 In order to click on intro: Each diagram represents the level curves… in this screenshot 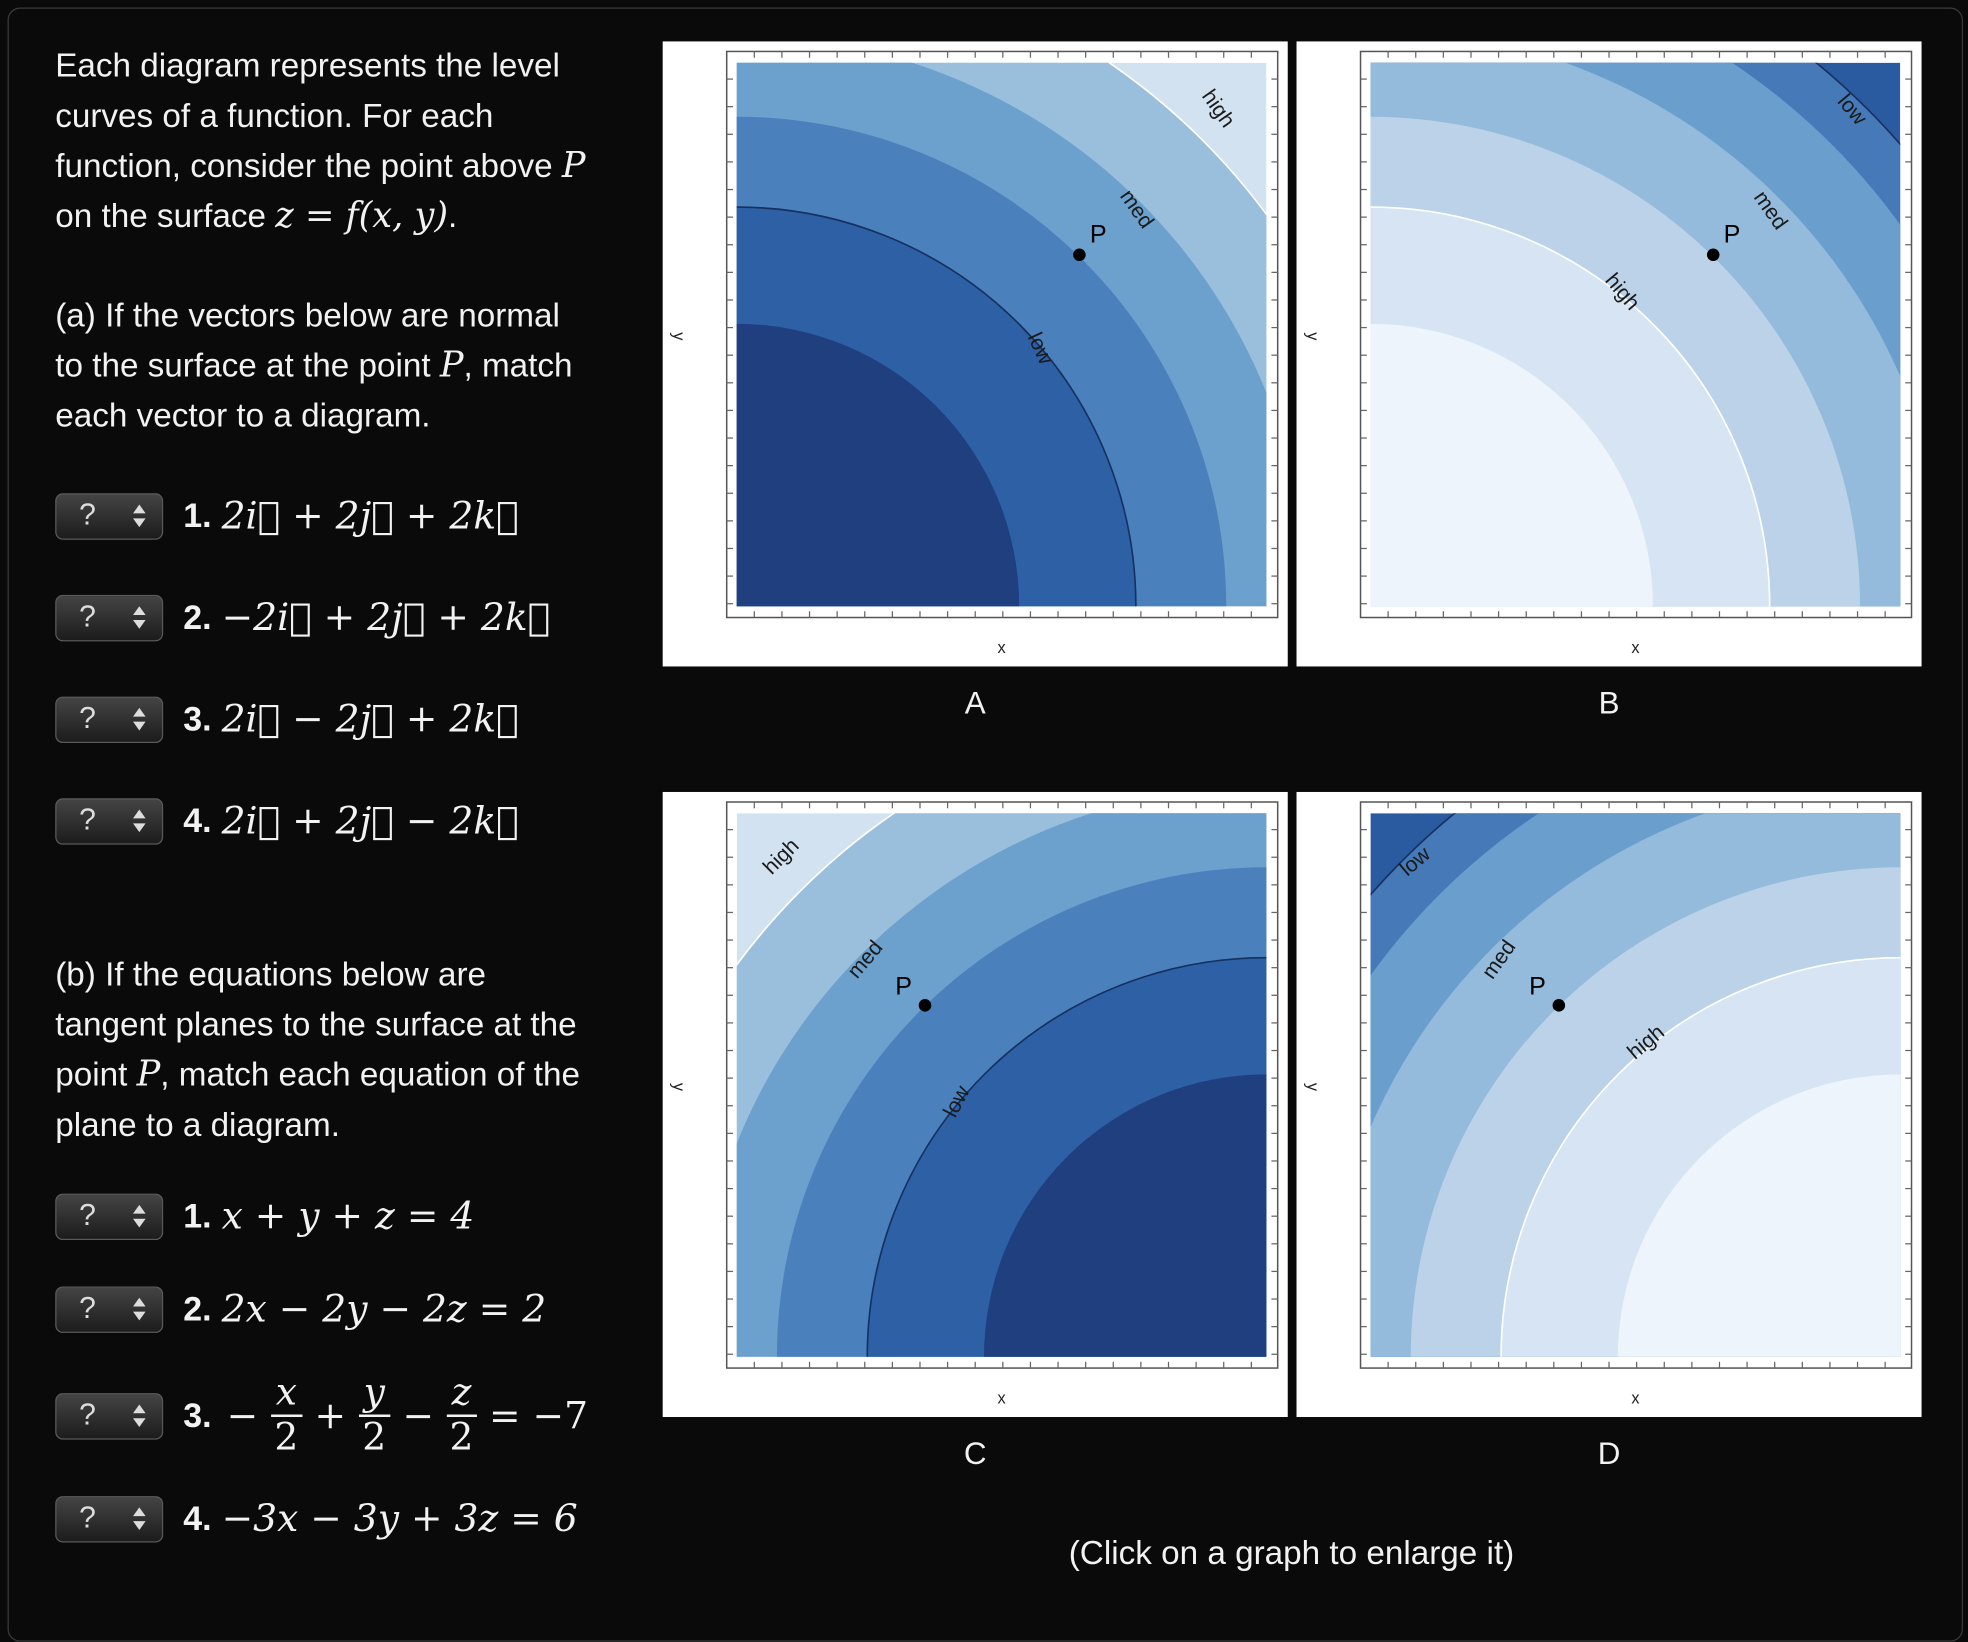, I will do `click(321, 140)`.